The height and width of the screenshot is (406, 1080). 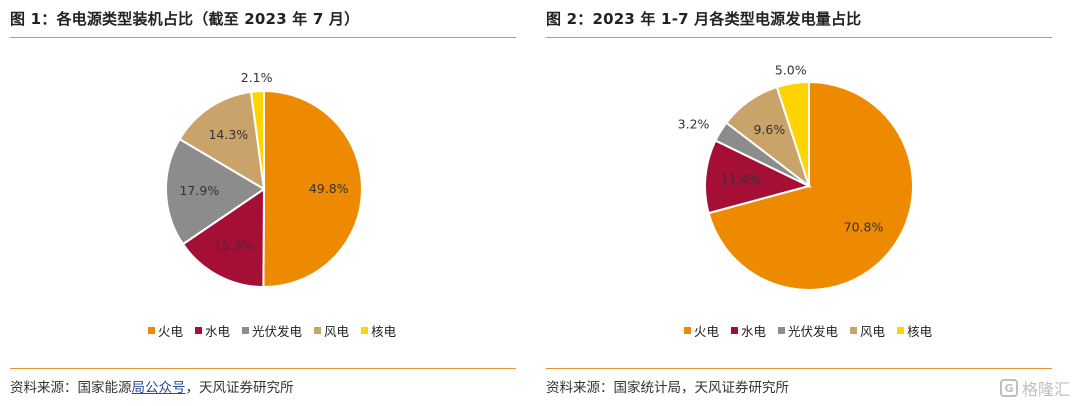 I want to click on source-text: 资料来源：国家能源, so click(x=71, y=388).